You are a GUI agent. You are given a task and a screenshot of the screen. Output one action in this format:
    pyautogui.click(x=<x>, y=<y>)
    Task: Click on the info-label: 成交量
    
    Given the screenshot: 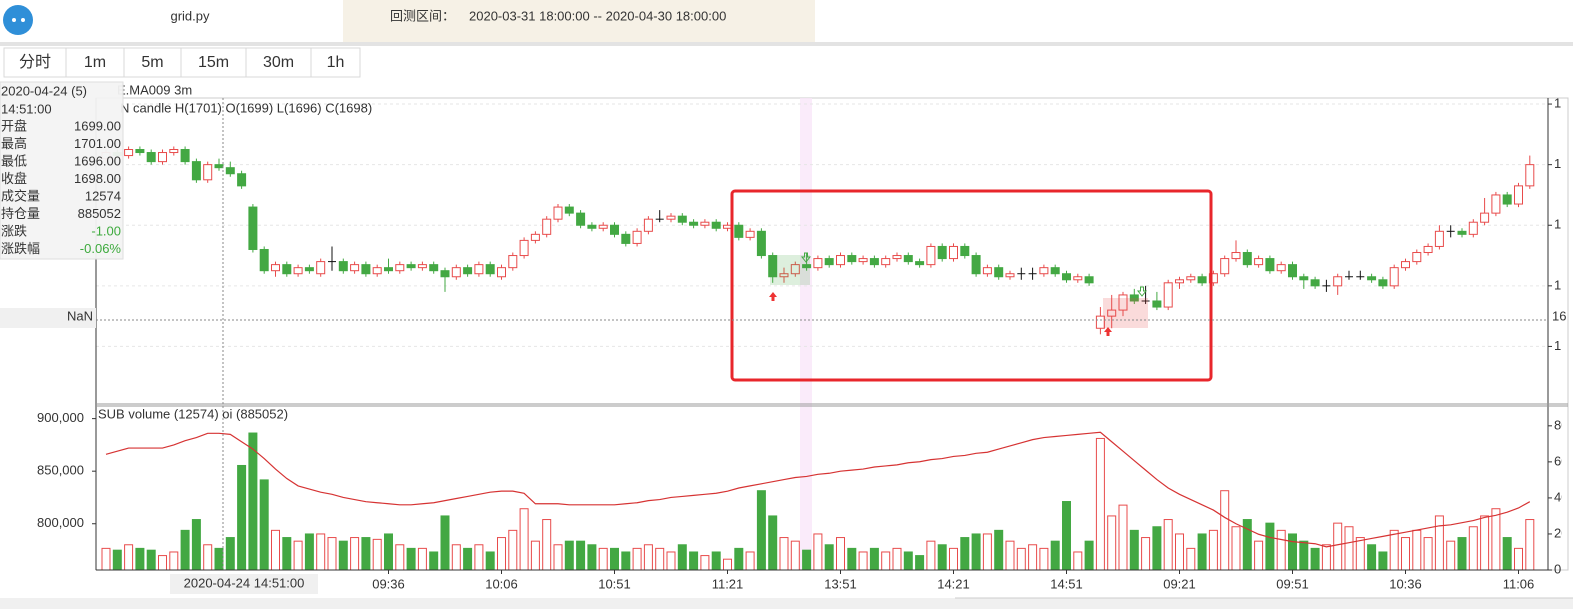 What is the action you would take?
    pyautogui.click(x=20, y=195)
    